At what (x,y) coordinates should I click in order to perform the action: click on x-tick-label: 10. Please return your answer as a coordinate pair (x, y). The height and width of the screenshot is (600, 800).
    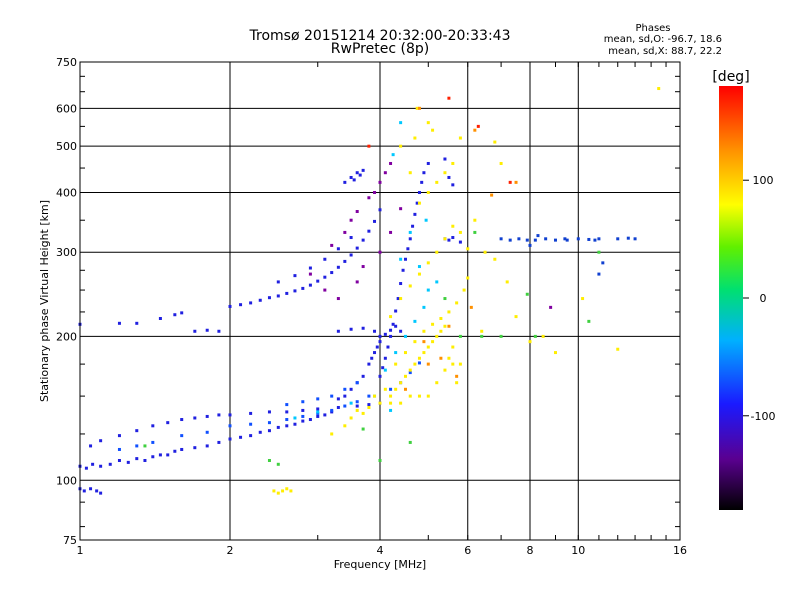
    Looking at the image, I should click on (578, 550).